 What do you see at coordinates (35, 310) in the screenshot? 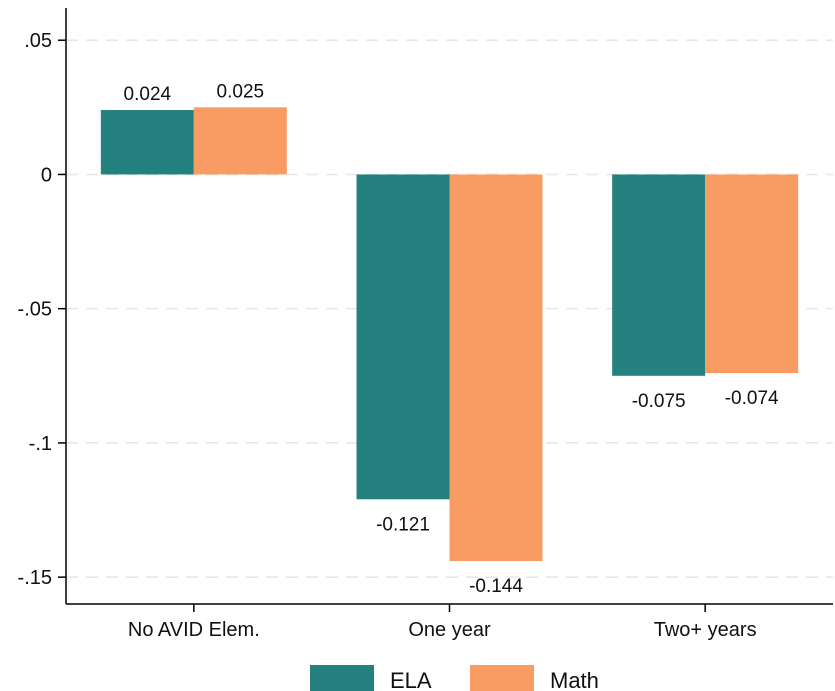
I see `y-tick-label: -.05` at bounding box center [35, 310].